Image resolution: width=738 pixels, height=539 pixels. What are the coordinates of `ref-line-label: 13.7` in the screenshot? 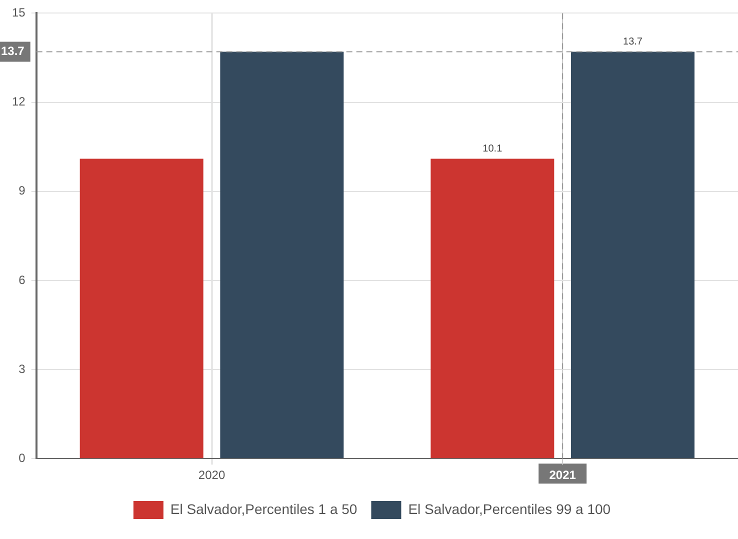 It's located at (12, 51).